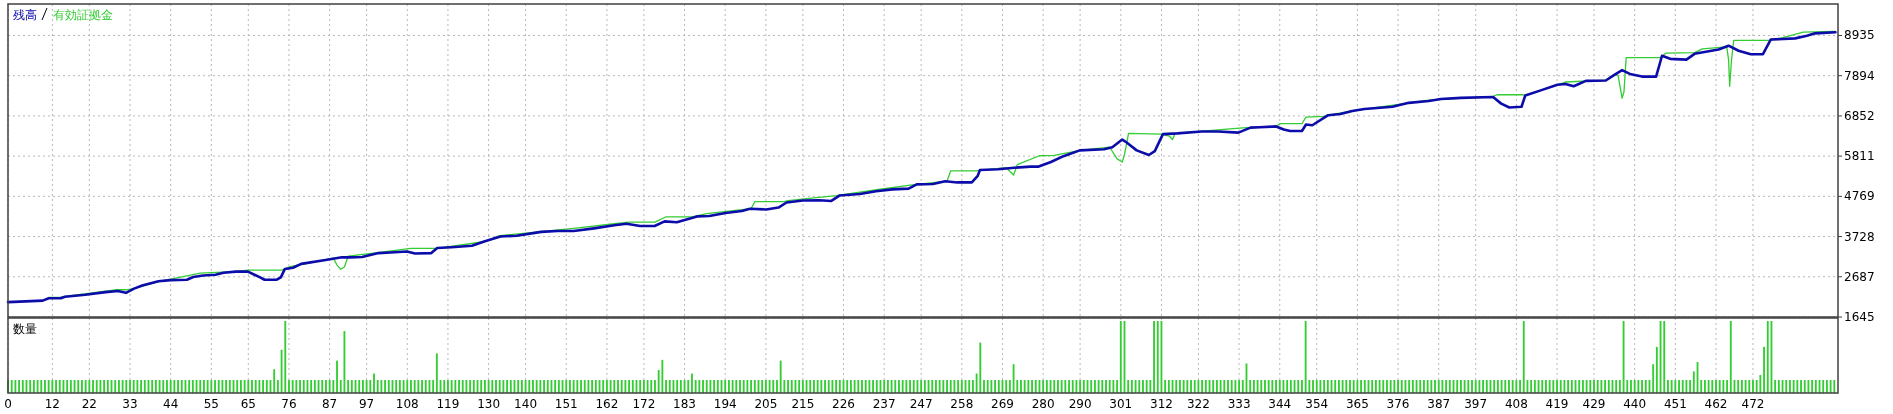 The image size is (1893, 414). What do you see at coordinates (366, 404) in the screenshot?
I see `x-tick-label: 97` at bounding box center [366, 404].